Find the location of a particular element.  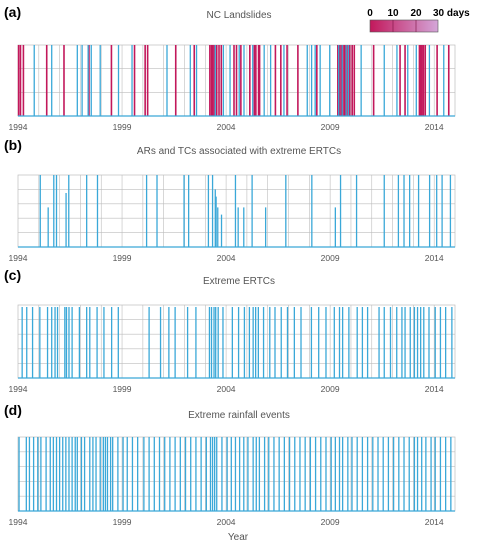

panel-title-a: NC Landslides is located at coordinates (238, 15).